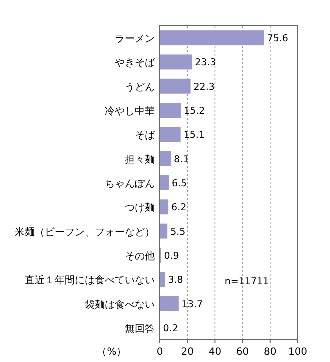 This screenshot has height=362, width=330. What do you see at coordinates (135, 40) in the screenshot?
I see `y-tick-label: ラーメン` at bounding box center [135, 40].